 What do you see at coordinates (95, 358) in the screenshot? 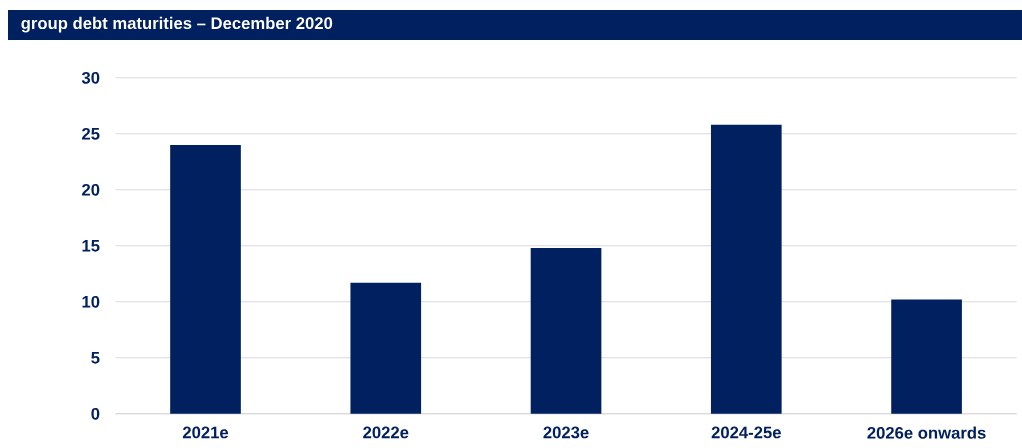
I see `y-tick-label: 5` at bounding box center [95, 358].